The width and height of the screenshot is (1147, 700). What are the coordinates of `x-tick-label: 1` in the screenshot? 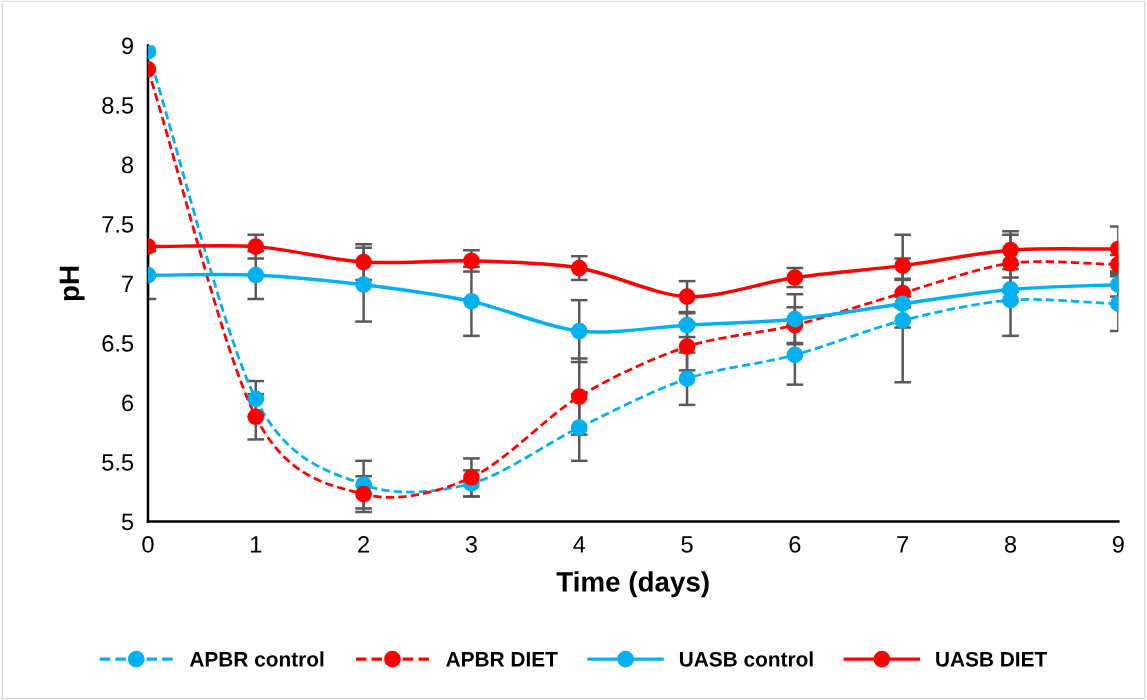 It's located at (256, 544).